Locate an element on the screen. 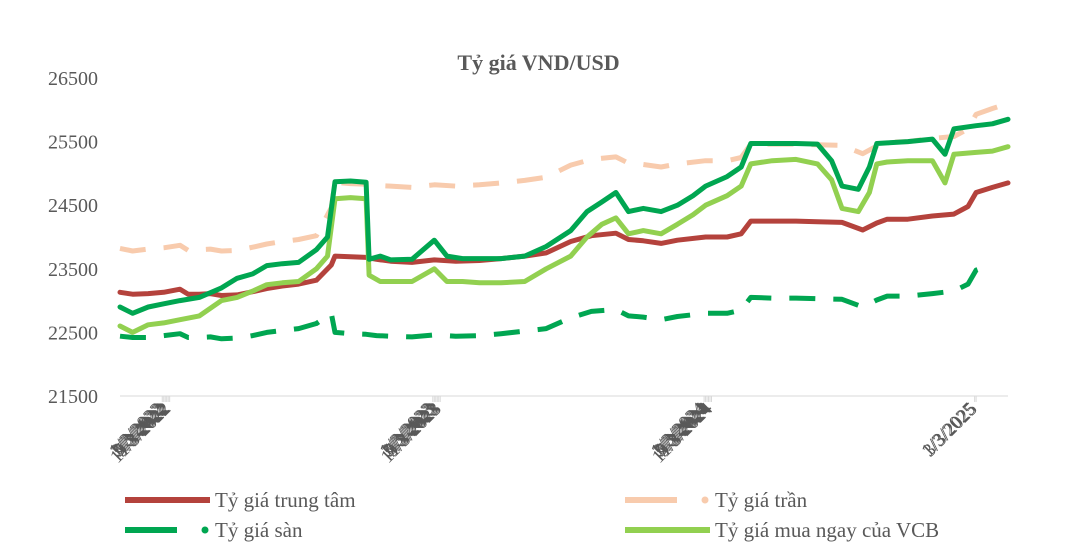 This screenshot has width=1077, height=550. legend-label-vcb-rate: Tỷ giá mua ngay của VCB is located at coordinates (827, 530).